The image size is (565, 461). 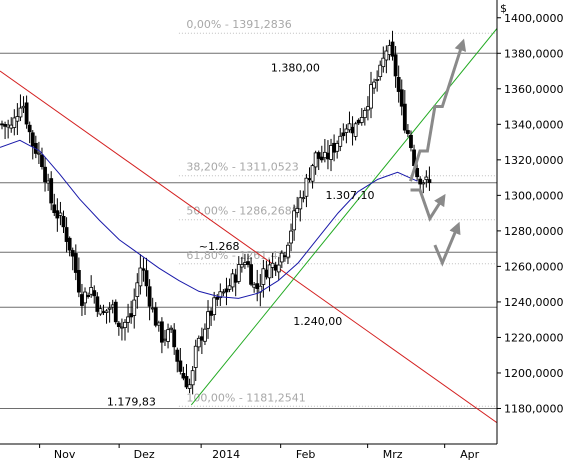 I want to click on y-tick-label: 1400,0000, so click(x=534, y=18).